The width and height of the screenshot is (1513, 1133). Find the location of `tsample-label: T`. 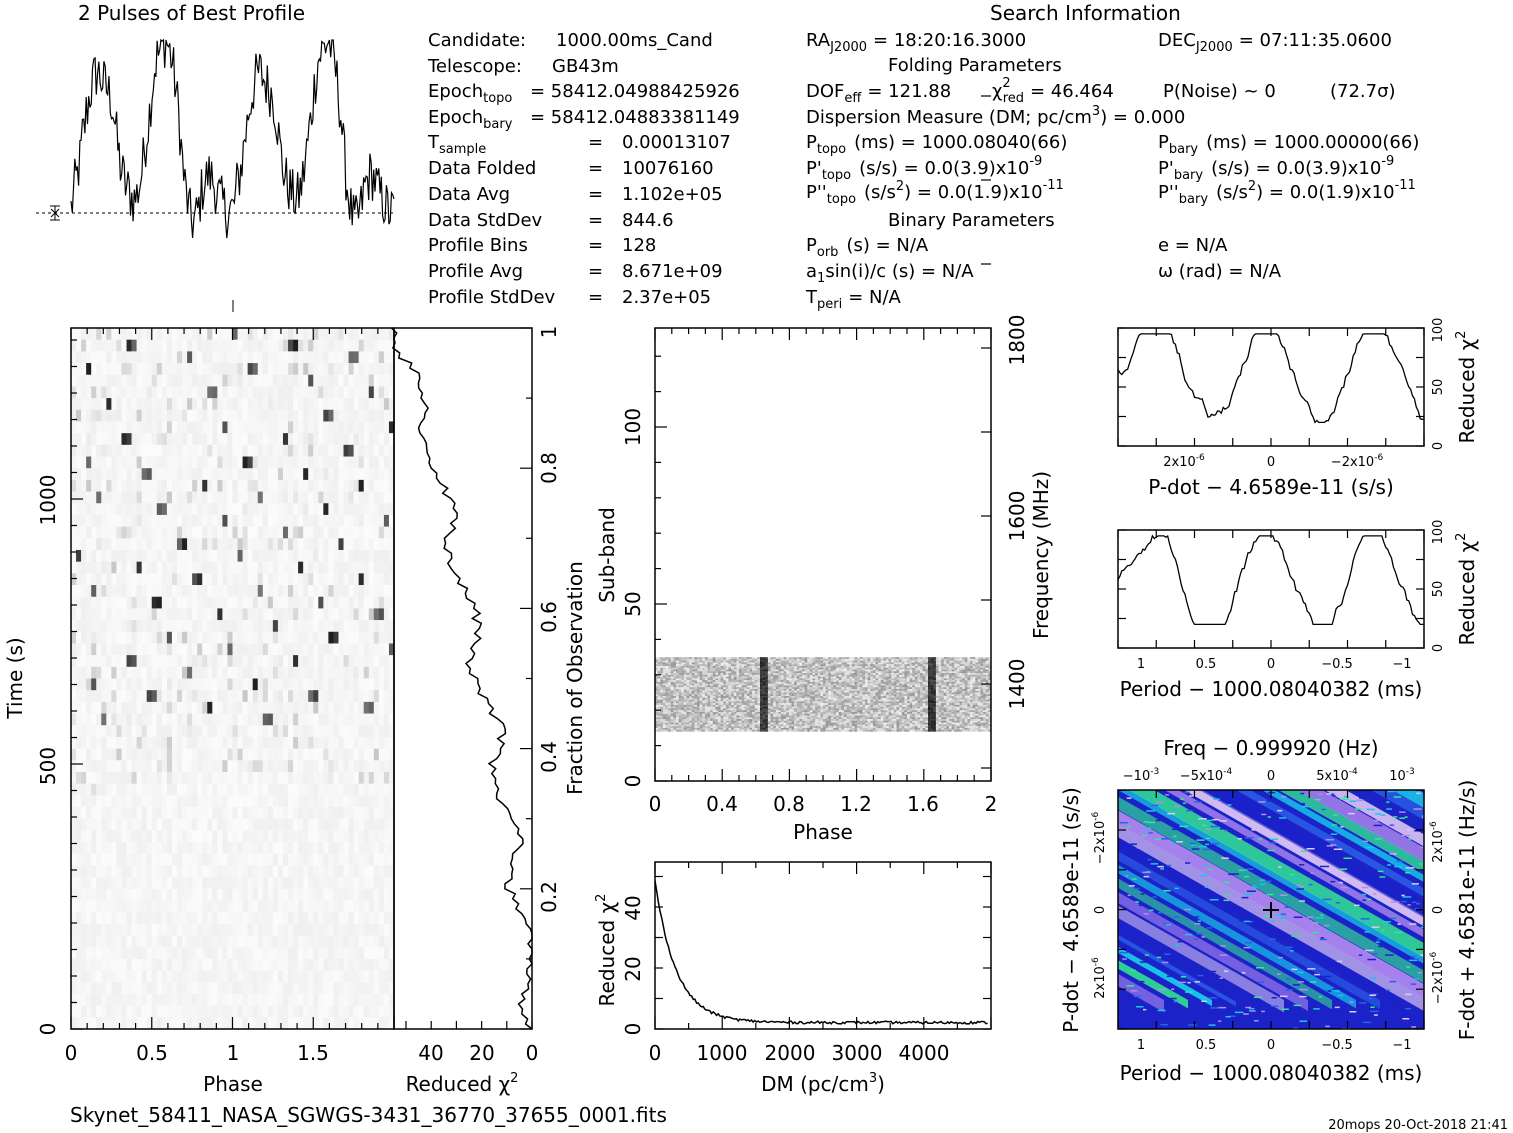

tsample-label: T is located at coordinates (433, 142).